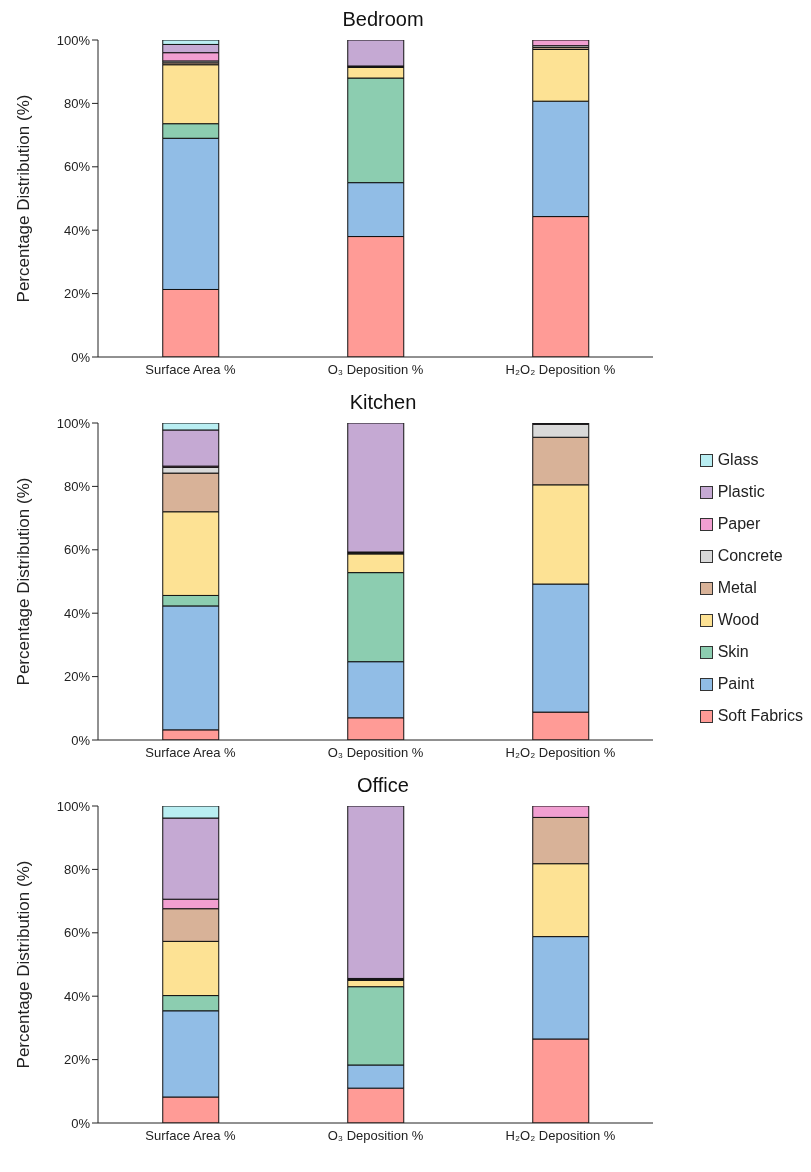 The width and height of the screenshot is (811, 1172). What do you see at coordinates (760, 716) in the screenshot?
I see `legend-label: Soft Fabrics` at bounding box center [760, 716].